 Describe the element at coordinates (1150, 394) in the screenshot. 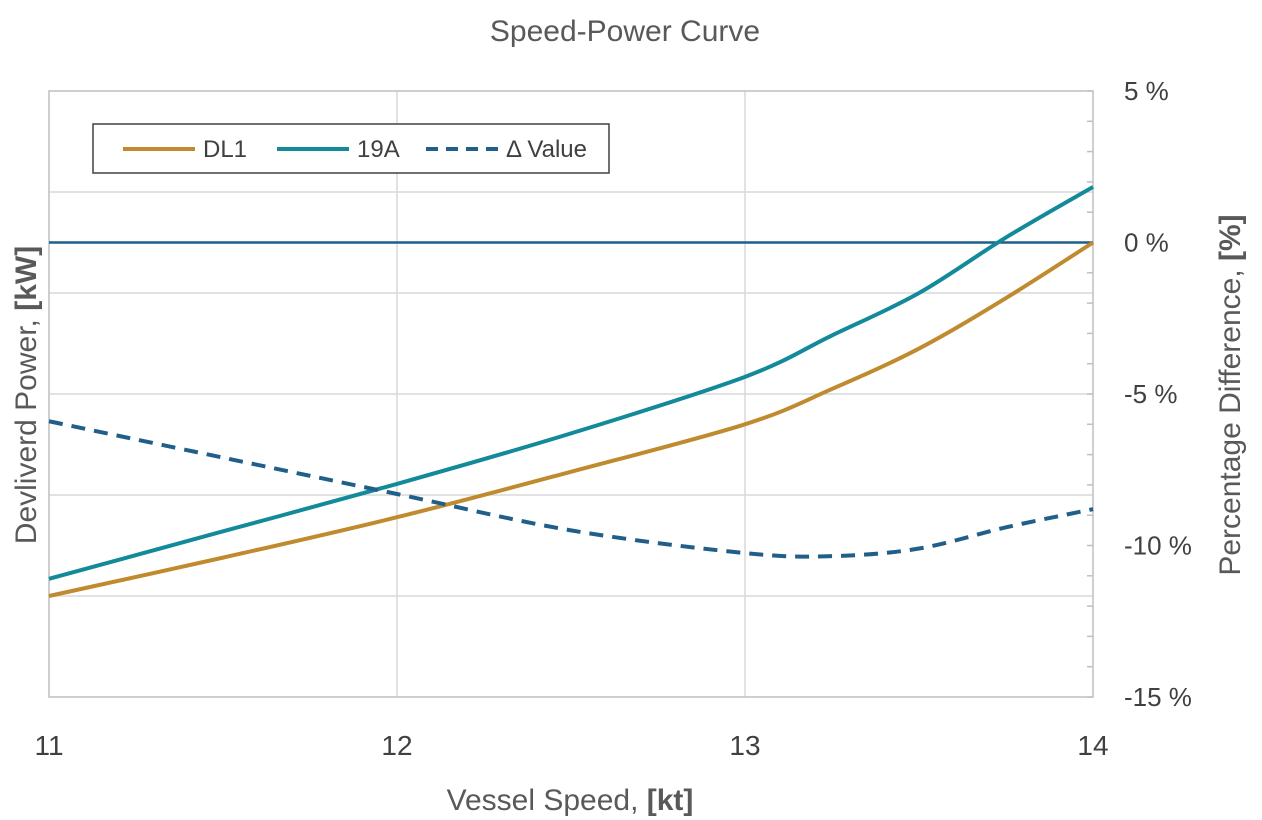

I see `right-y-tick-label: -5 %` at that location.